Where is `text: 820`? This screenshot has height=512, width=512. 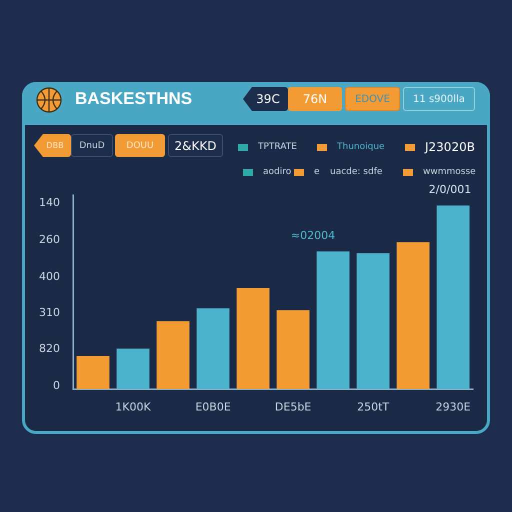
text: 820 is located at coordinates (49, 348).